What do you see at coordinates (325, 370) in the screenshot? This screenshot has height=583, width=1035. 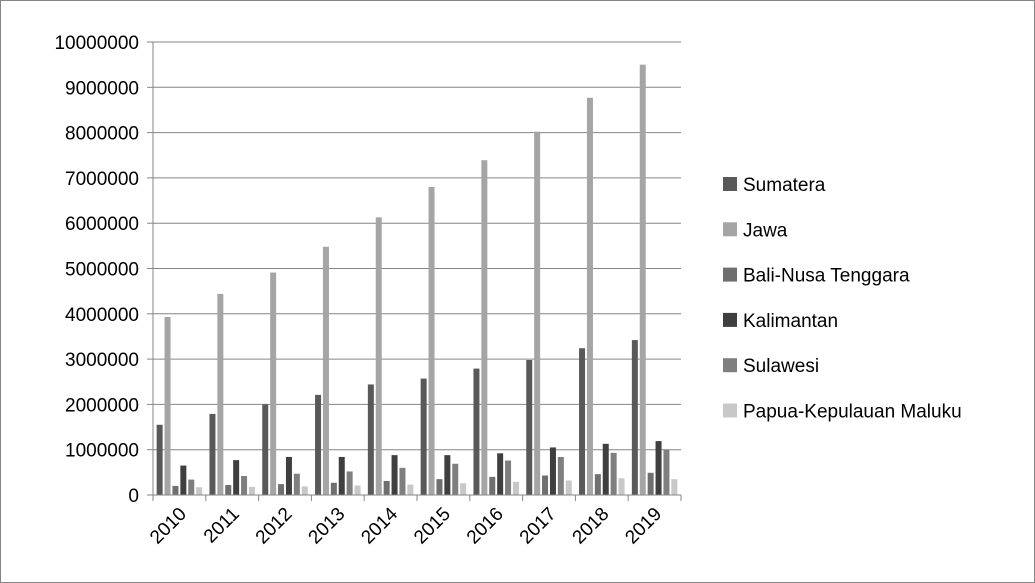 I see `bar-jawa-2013` at bounding box center [325, 370].